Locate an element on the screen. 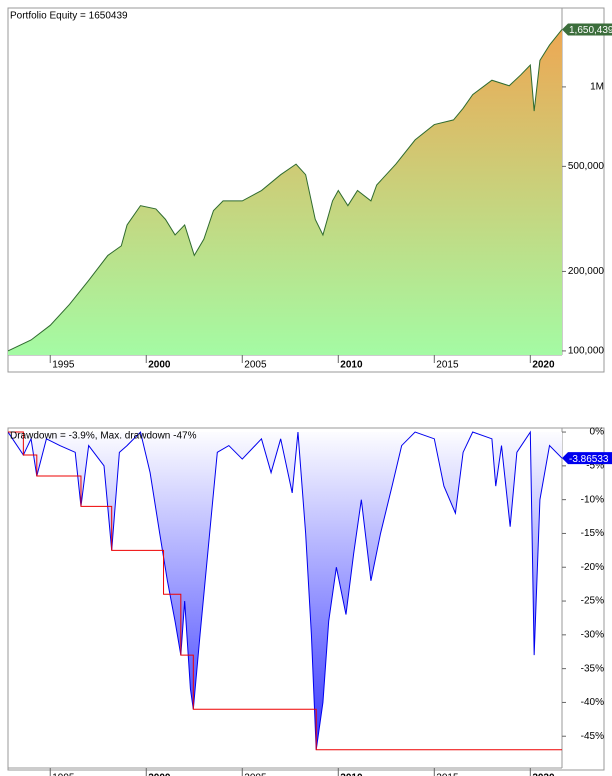 The height and width of the screenshot is (776, 612). y-tick-label: 500,000 is located at coordinates (586, 166).